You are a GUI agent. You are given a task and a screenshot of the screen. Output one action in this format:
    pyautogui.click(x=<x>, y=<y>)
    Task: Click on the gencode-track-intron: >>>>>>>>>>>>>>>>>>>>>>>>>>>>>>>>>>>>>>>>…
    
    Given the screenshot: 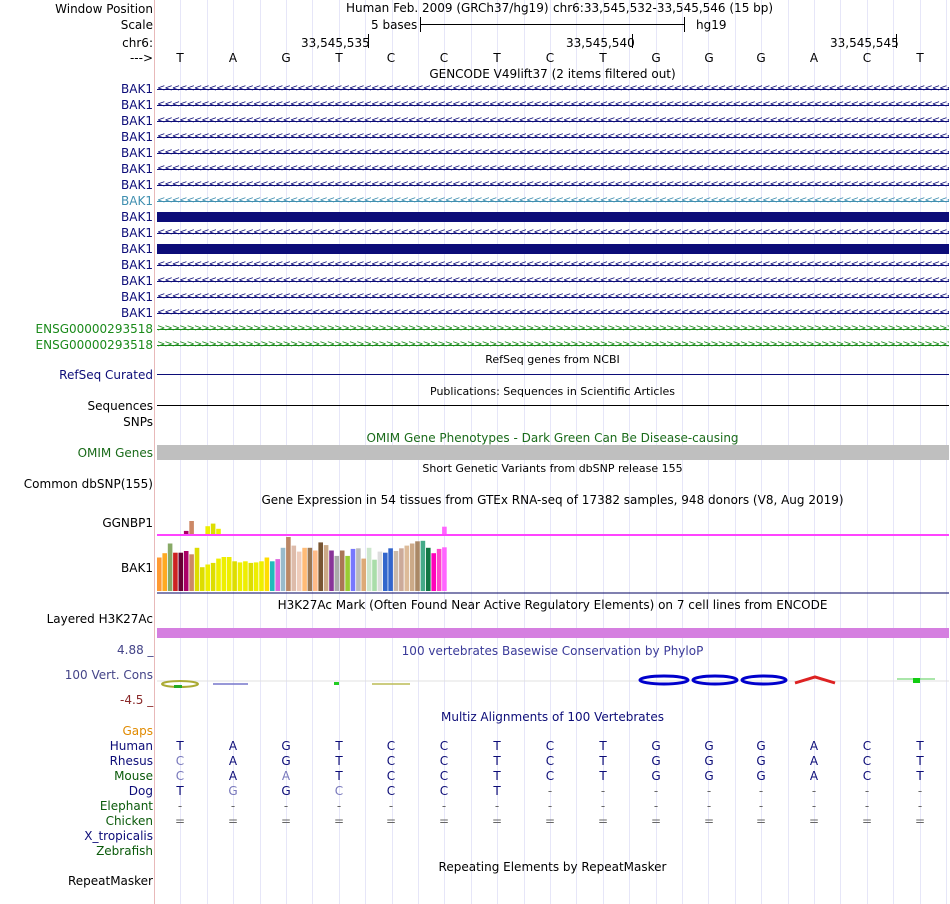 What is the action you would take?
    pyautogui.click(x=553, y=344)
    